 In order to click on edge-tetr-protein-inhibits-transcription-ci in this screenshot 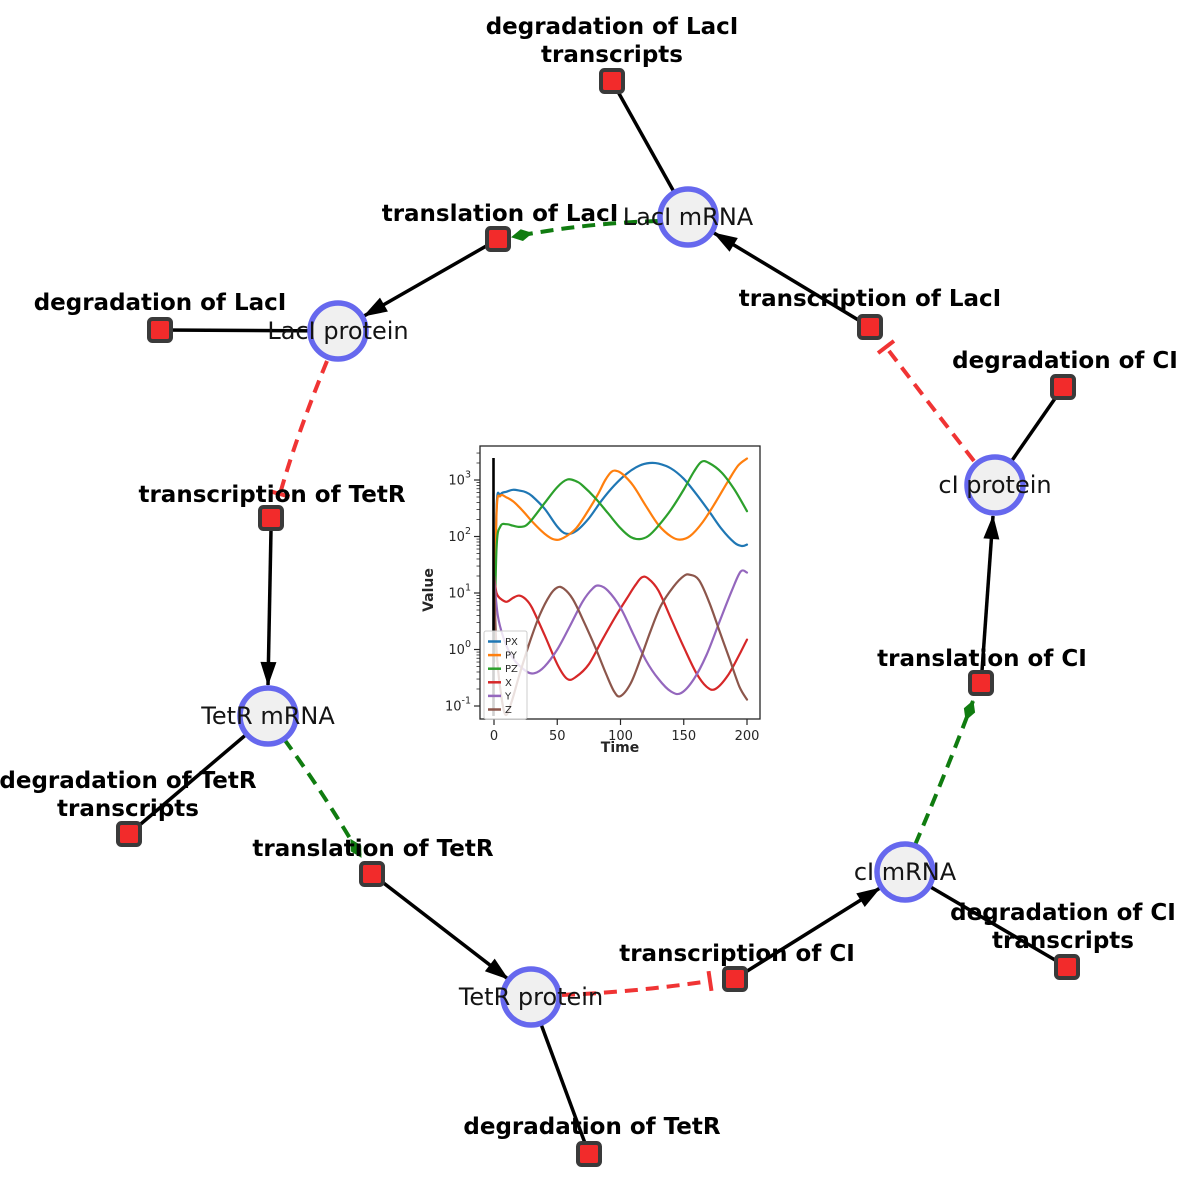, I will do `click(637, 983)`.